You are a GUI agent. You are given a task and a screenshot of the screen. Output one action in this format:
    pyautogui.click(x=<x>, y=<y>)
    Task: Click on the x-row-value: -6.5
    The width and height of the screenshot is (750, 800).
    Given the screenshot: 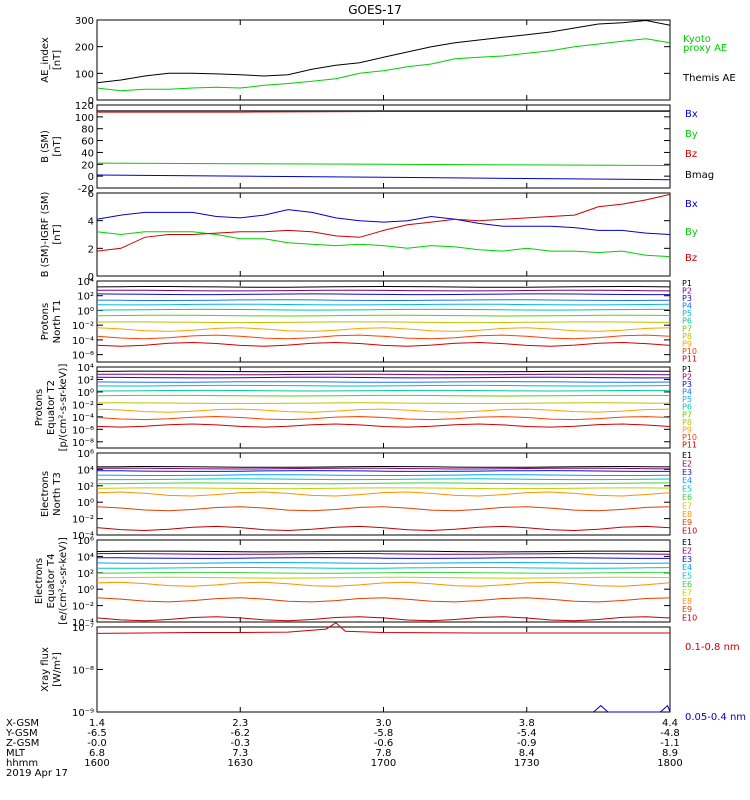 What is the action you would take?
    pyautogui.click(x=97, y=733)
    